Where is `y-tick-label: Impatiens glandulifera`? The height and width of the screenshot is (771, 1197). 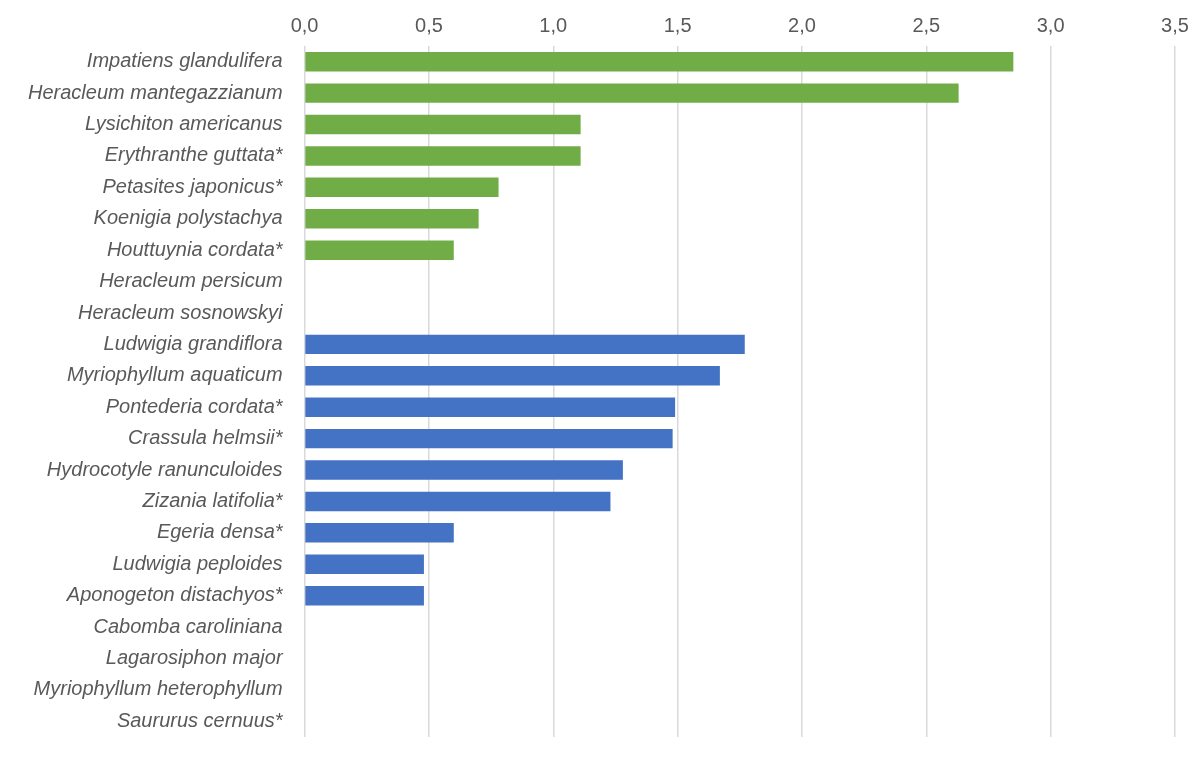
y-tick-label: Impatiens glandulifera is located at coordinates (184, 60).